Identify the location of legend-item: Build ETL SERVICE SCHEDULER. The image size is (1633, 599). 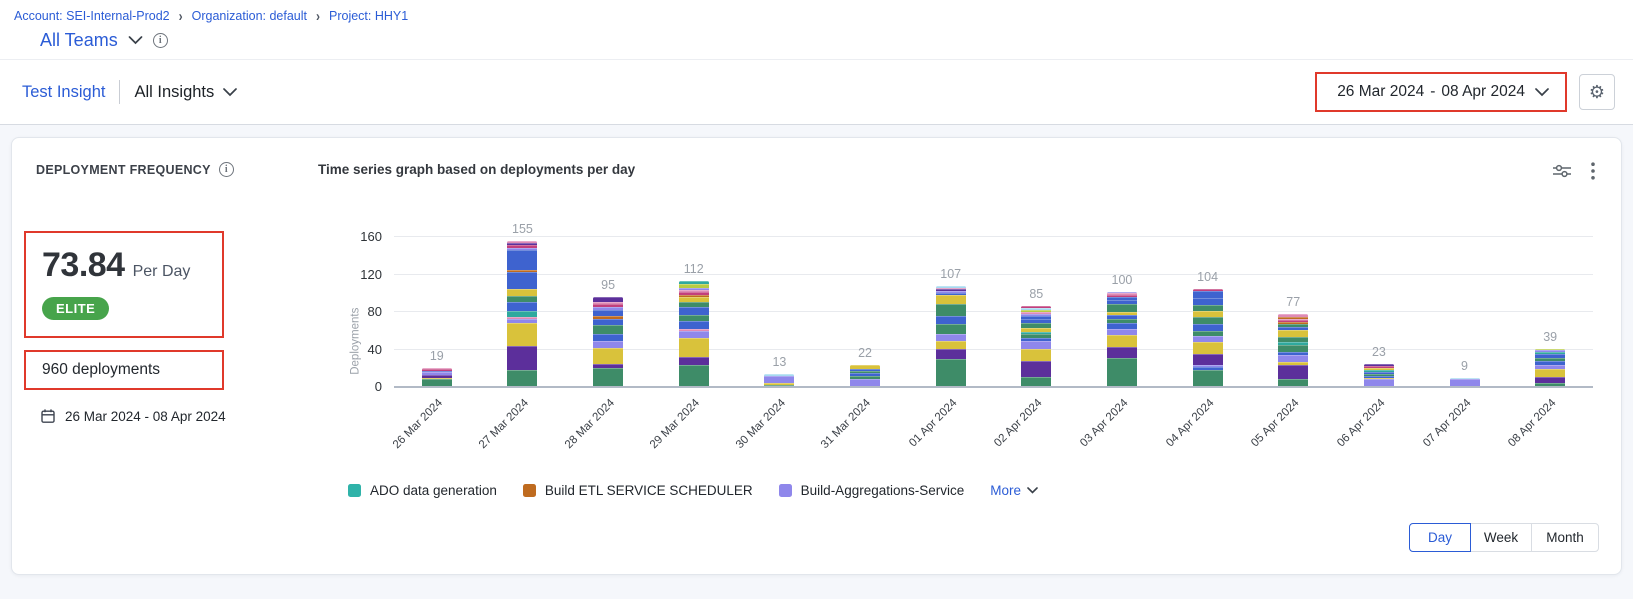
(637, 490).